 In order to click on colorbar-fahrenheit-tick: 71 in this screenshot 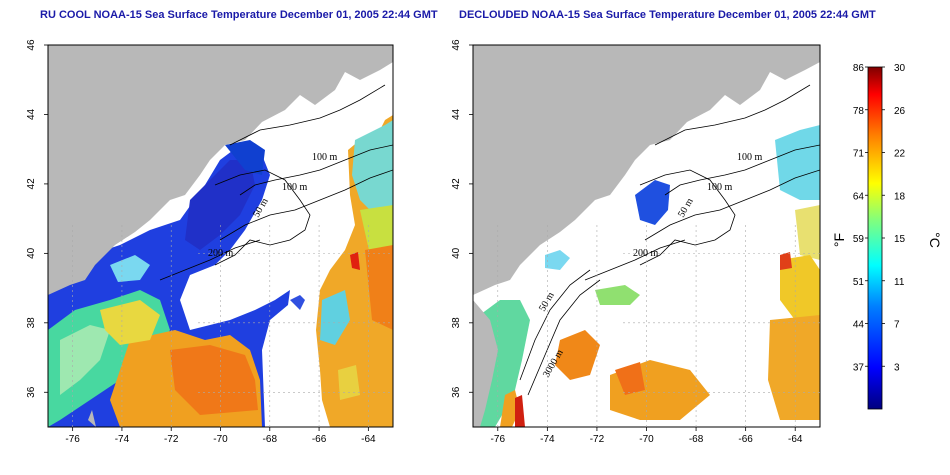, I will do `click(859, 154)`.